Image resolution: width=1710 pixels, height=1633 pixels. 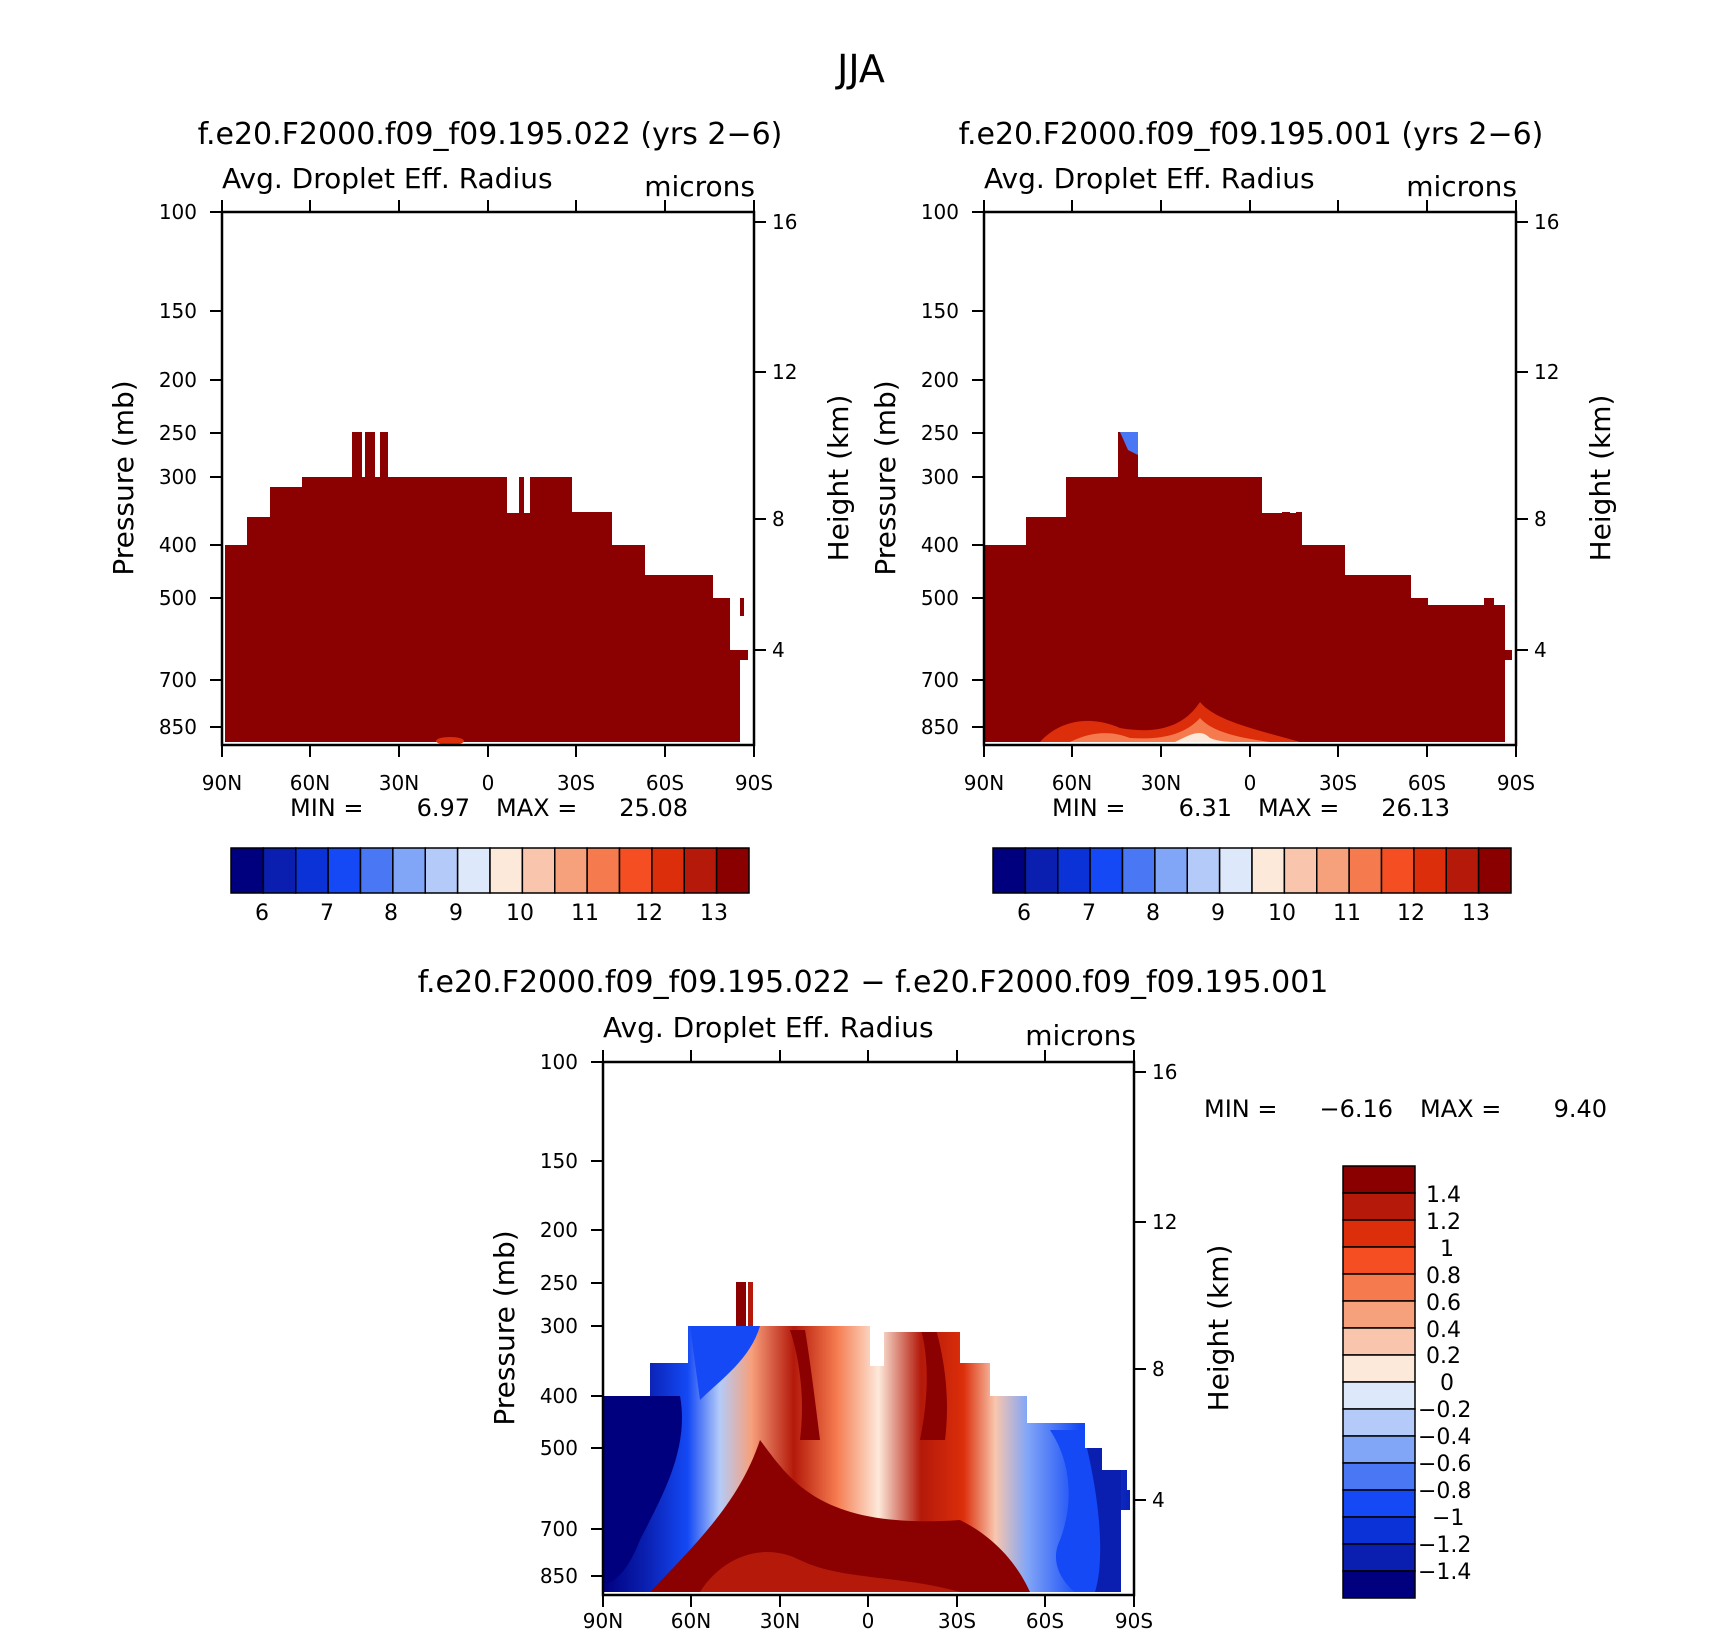 What do you see at coordinates (456, 913) in the screenshot?
I see `panel-1-colorbar-label: 9` at bounding box center [456, 913].